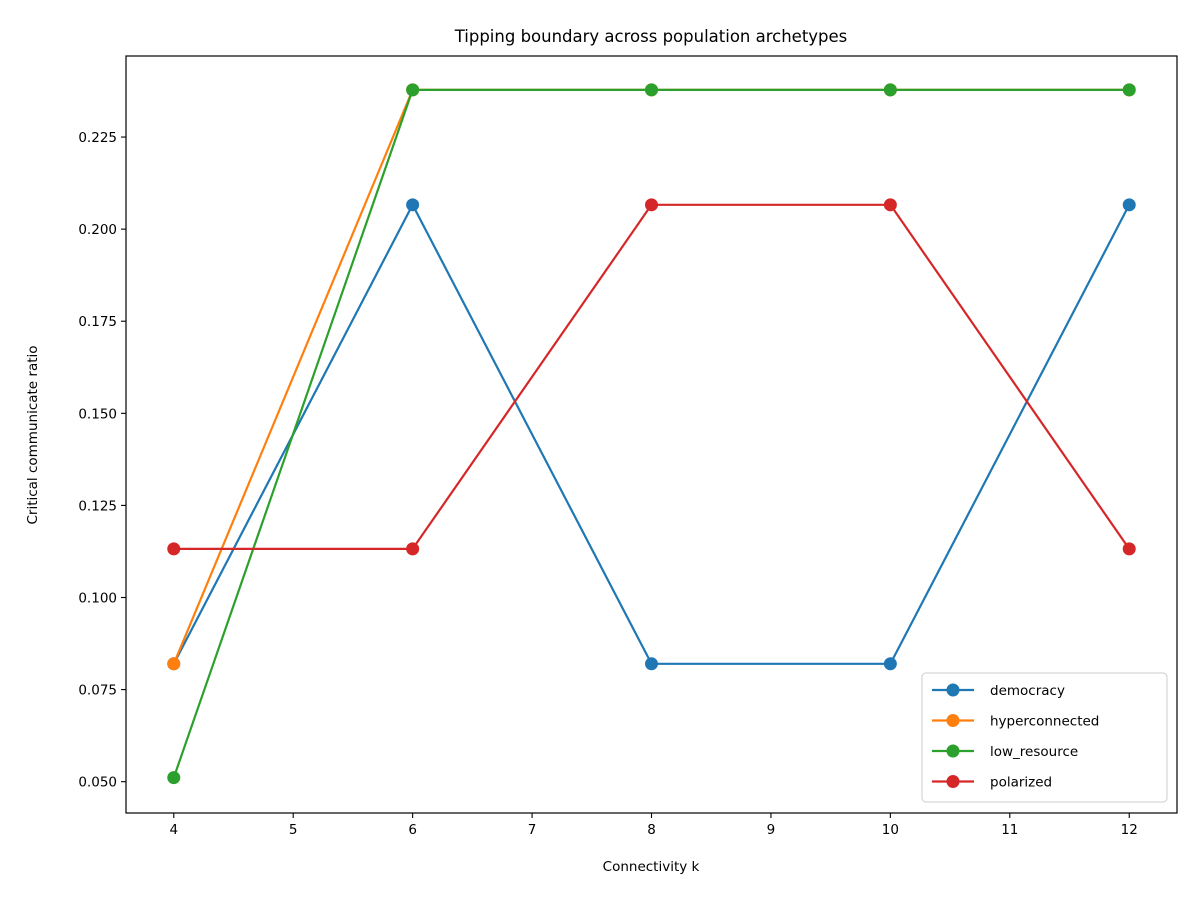 This screenshot has height=900, width=1200. I want to click on x-tick-label: 10, so click(890, 830).